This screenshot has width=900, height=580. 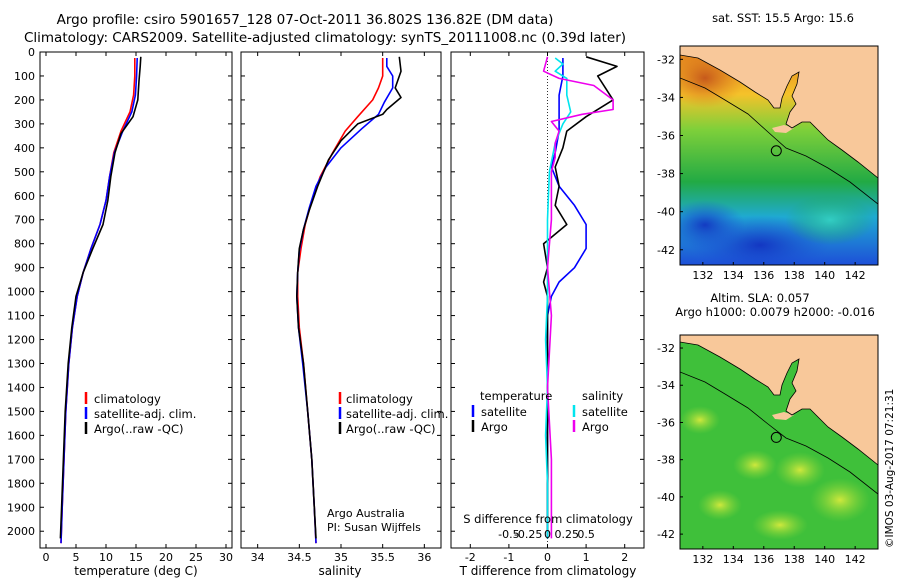 What do you see at coordinates (21, 363) in the screenshot?
I see `depth-tick-label: 1300` at bounding box center [21, 363].